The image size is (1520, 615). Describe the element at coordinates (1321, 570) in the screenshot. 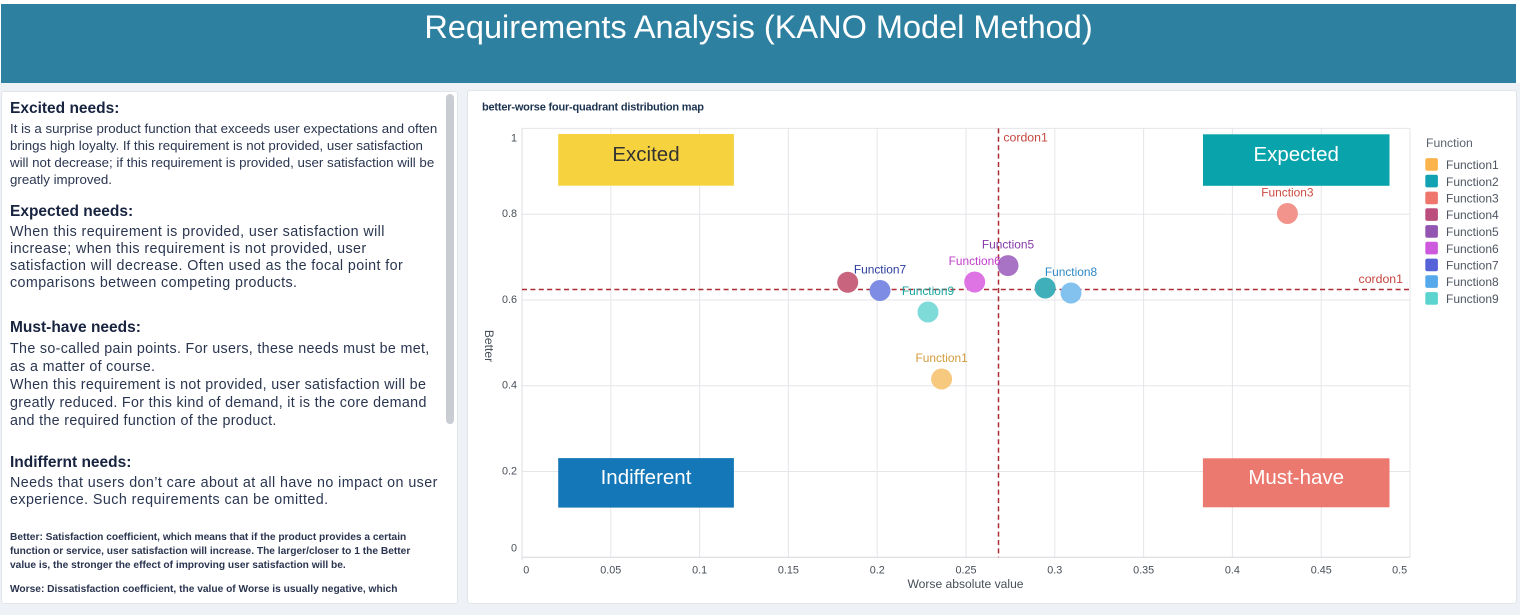

I see `svg-text: 0.45` at that location.